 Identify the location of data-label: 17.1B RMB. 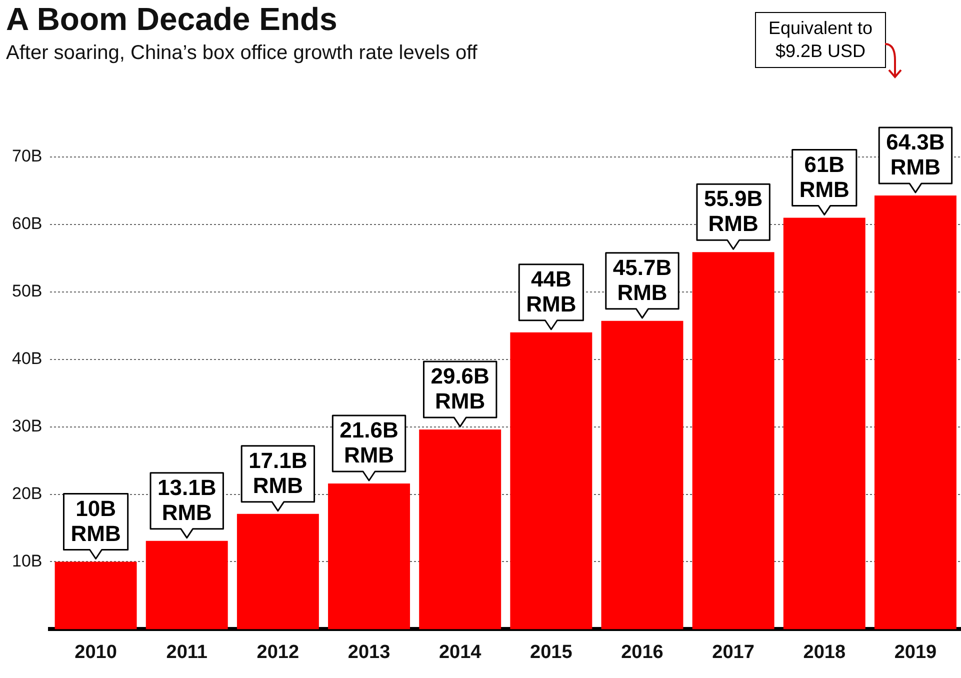
(278, 473).